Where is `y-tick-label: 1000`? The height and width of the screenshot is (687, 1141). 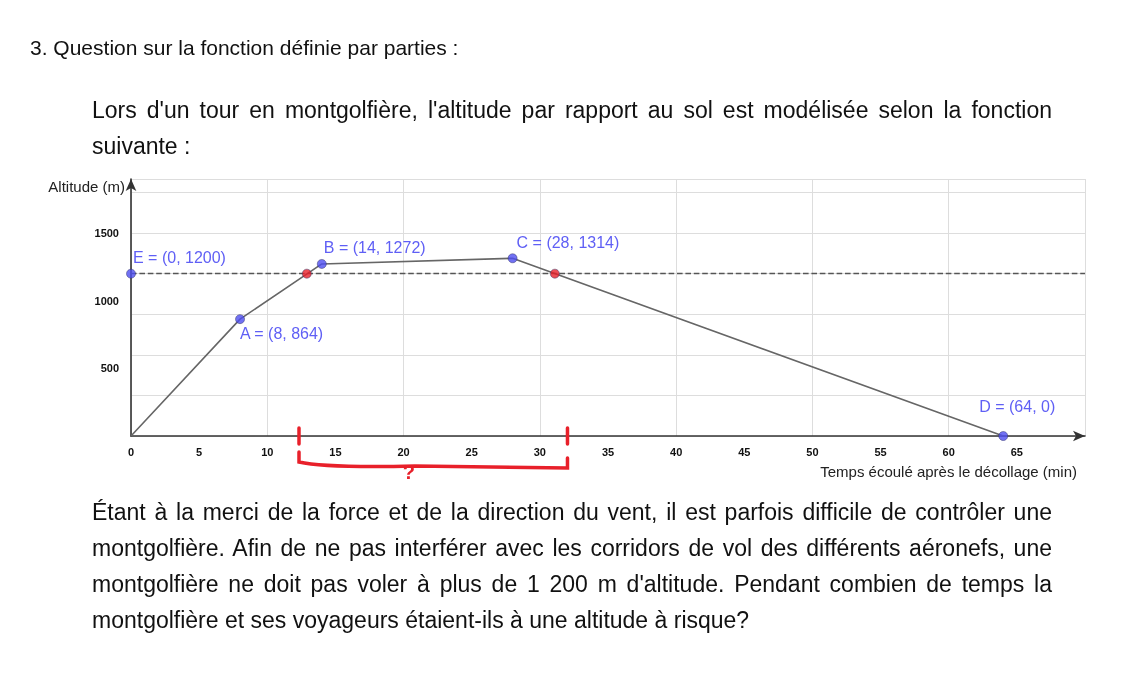 y-tick-label: 1000 is located at coordinates (106, 300).